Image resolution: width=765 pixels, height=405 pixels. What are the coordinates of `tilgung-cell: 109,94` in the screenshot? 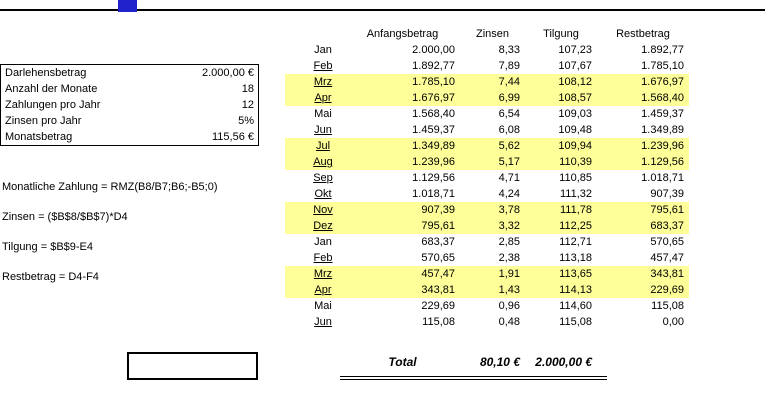 It's located at (575, 146).